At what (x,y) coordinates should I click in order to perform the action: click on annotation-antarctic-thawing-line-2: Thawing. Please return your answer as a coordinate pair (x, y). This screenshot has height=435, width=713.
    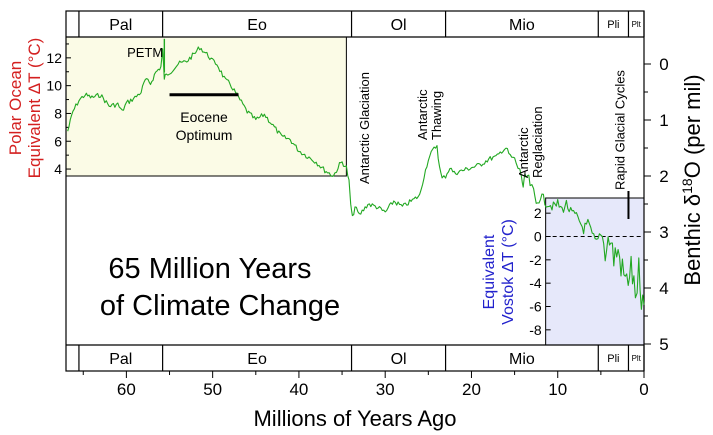
    Looking at the image, I should click on (436, 115).